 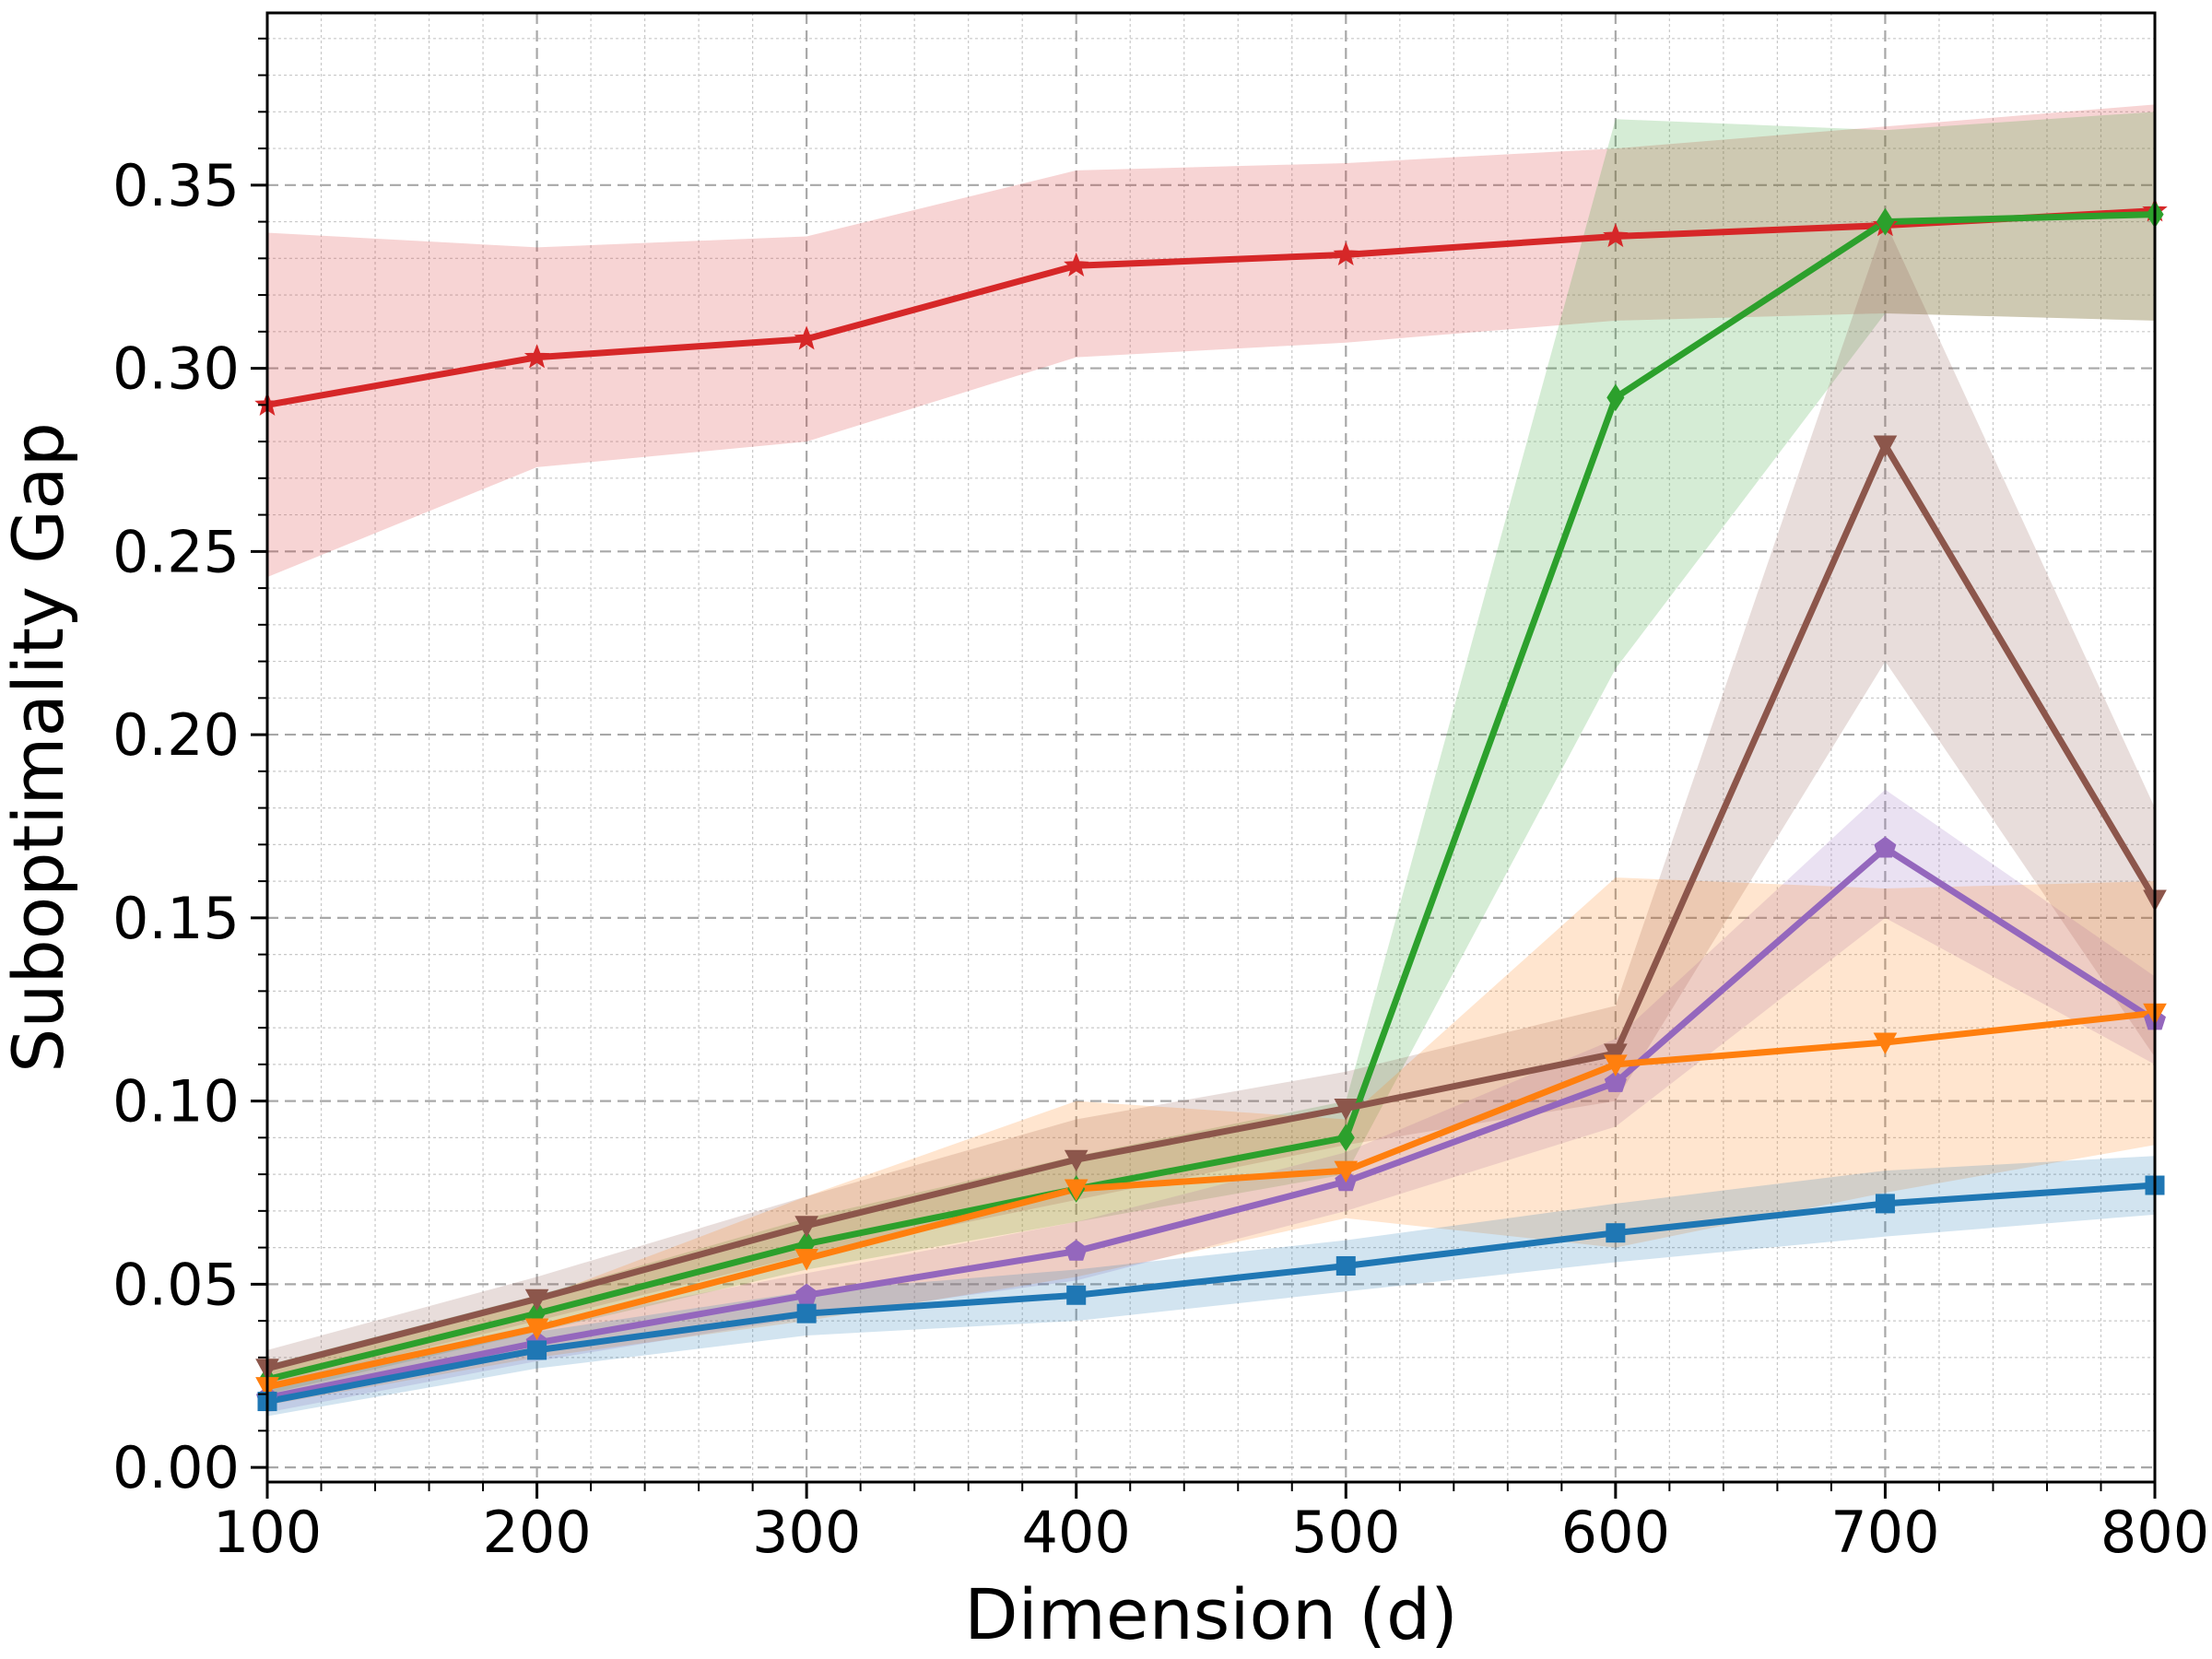 What do you see at coordinates (2154, 1532) in the screenshot?
I see `x-tick-label: 800` at bounding box center [2154, 1532].